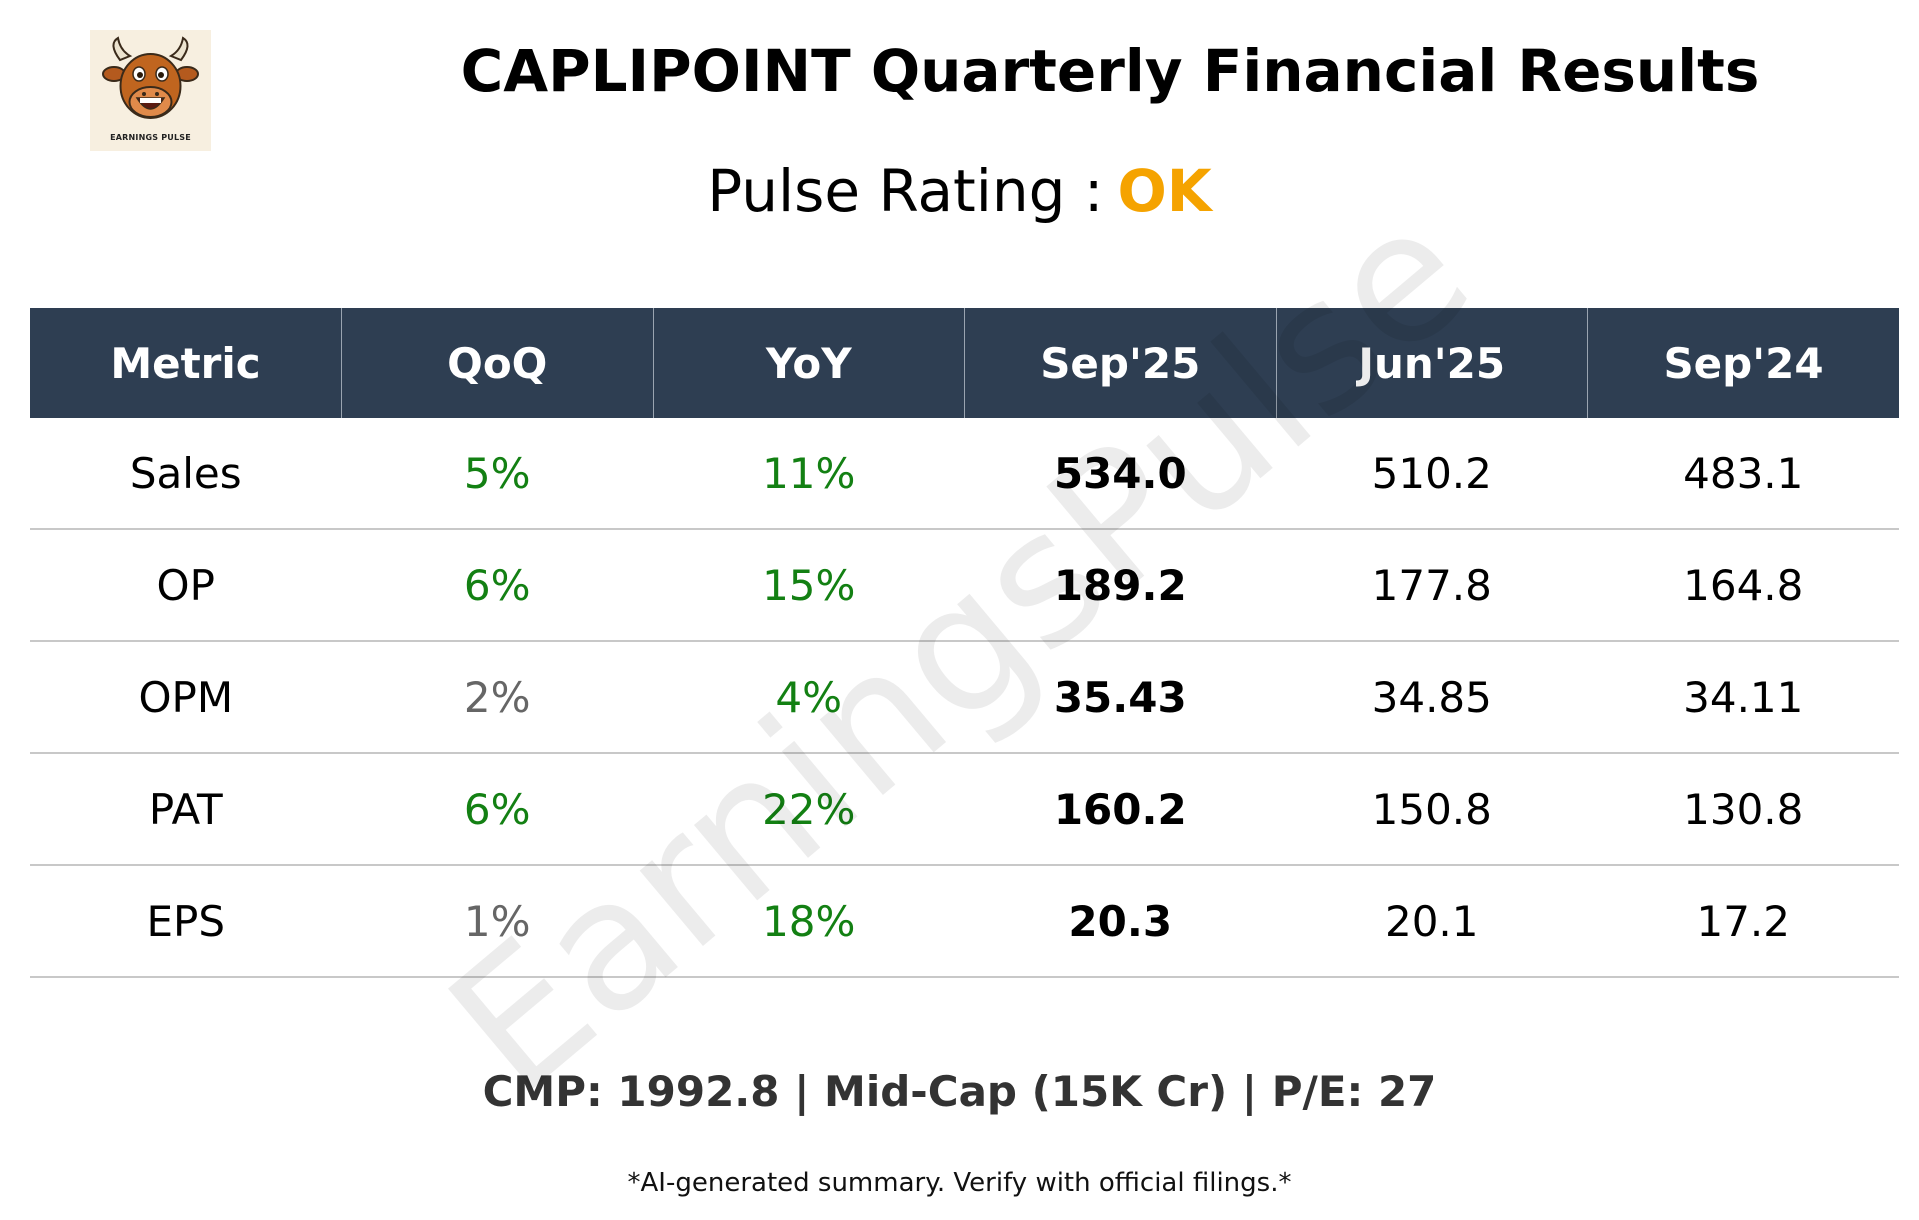  What do you see at coordinates (1110, 71) in the screenshot?
I see `page-title: CAPLIPOINT Quarterly Financial Results` at bounding box center [1110, 71].